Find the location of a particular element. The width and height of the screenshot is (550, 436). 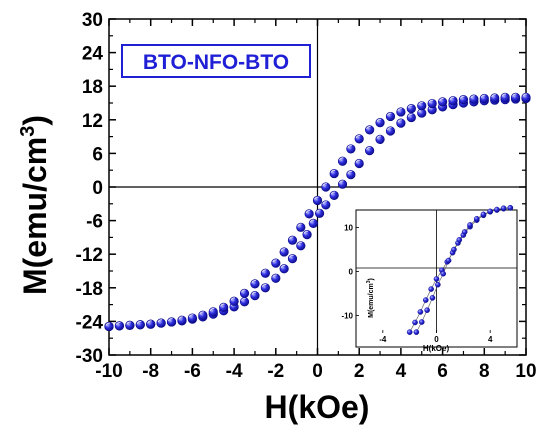

x-tick-label: 8 is located at coordinates (484, 371).